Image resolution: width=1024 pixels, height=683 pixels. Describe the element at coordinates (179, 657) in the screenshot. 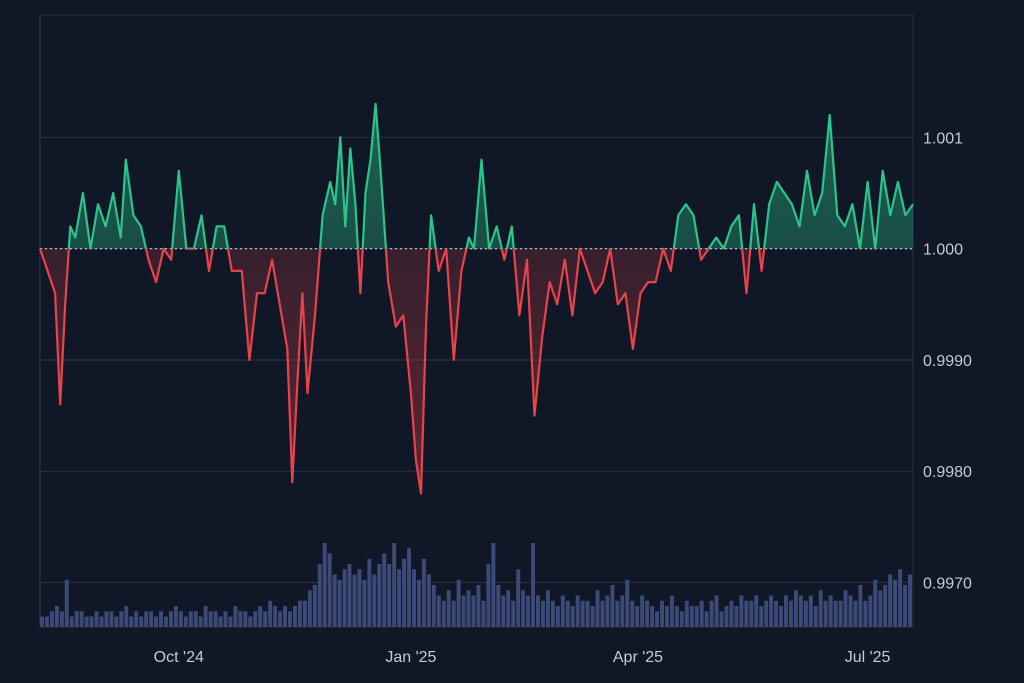

I see `x-tick-label: Oct '24` at that location.